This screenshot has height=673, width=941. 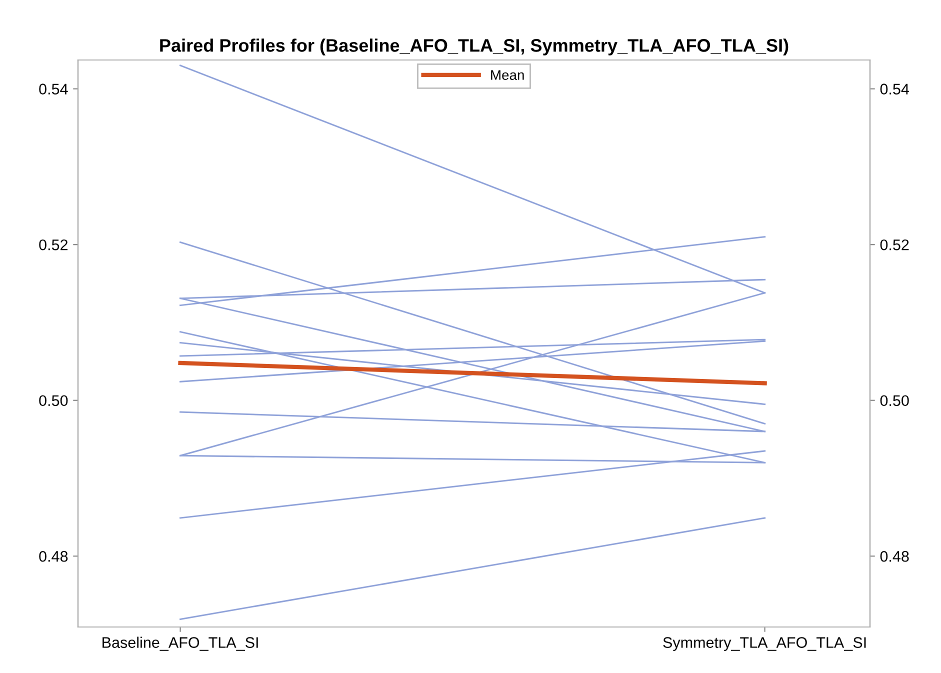 I want to click on y2-tick-label: 0.48, so click(x=894, y=556).